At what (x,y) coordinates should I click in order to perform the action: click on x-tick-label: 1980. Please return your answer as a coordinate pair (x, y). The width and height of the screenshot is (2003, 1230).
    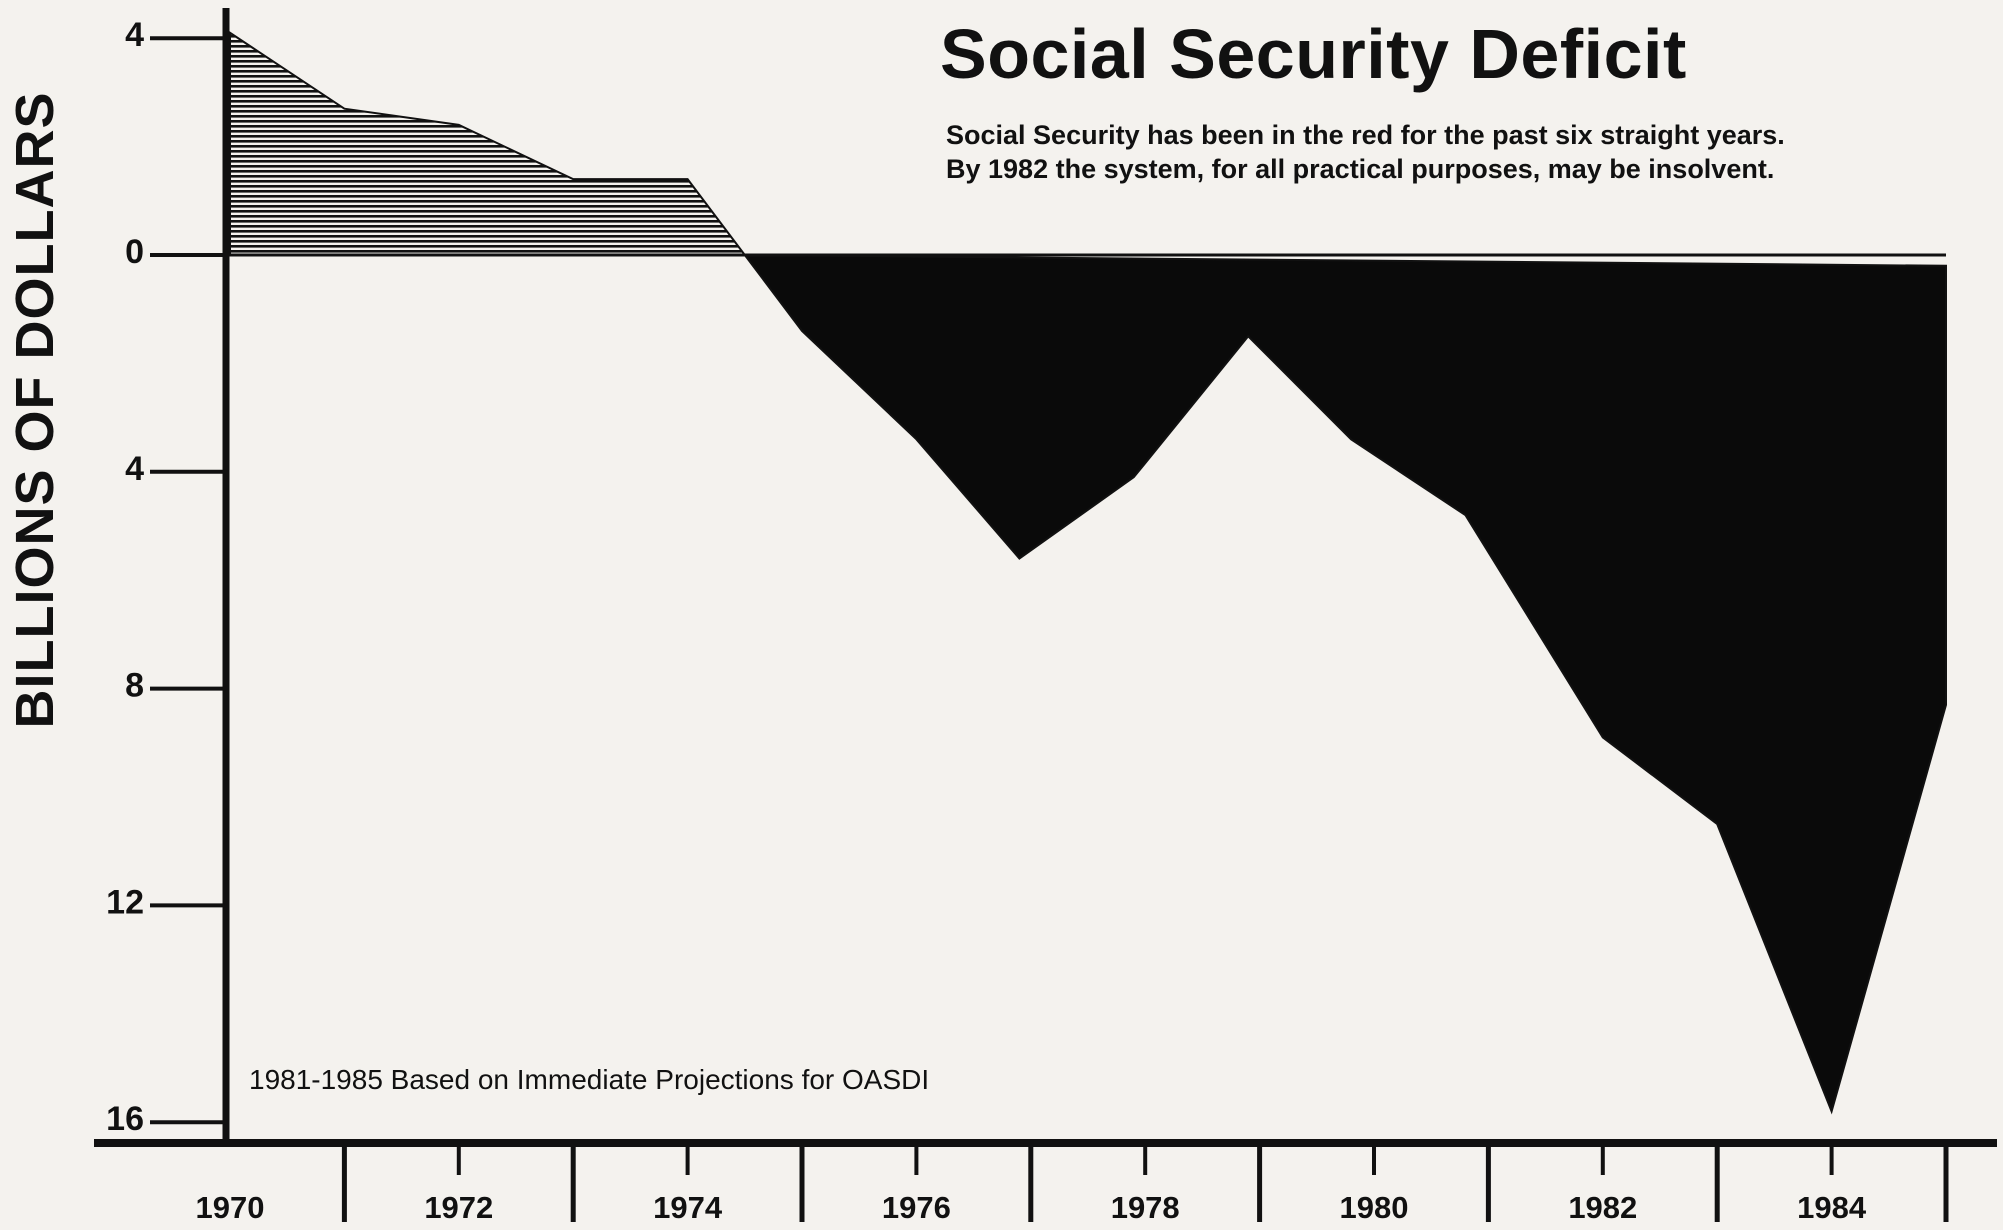
    Looking at the image, I should click on (1374, 1207).